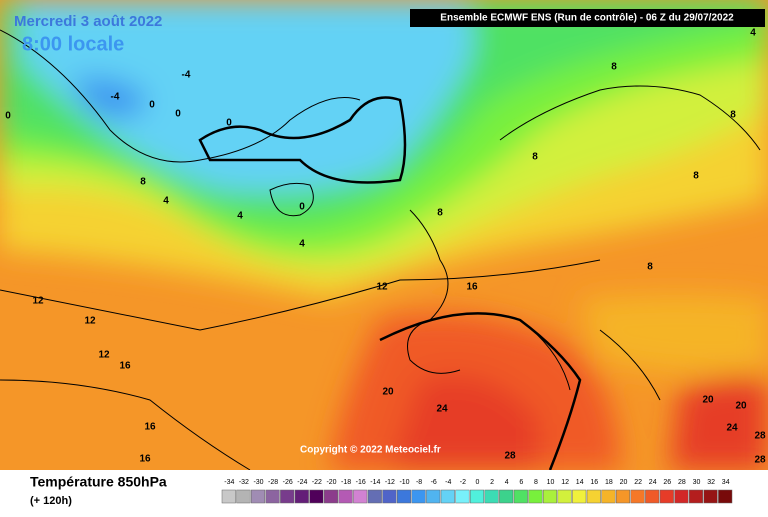 Image resolution: width=768 pixels, height=517 pixels. What do you see at coordinates (390, 482) in the screenshot?
I see `colorbar-tick: -12` at bounding box center [390, 482].